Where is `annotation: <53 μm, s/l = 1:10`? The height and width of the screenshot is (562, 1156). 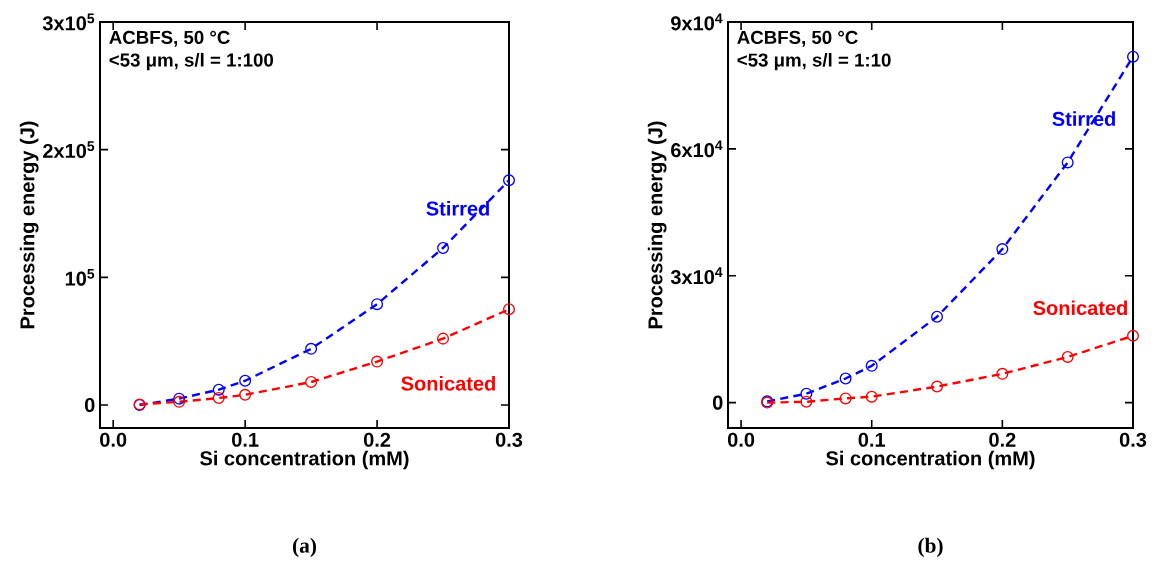
annotation: <53 μm, s/l = 1:10 is located at coordinates (814, 62).